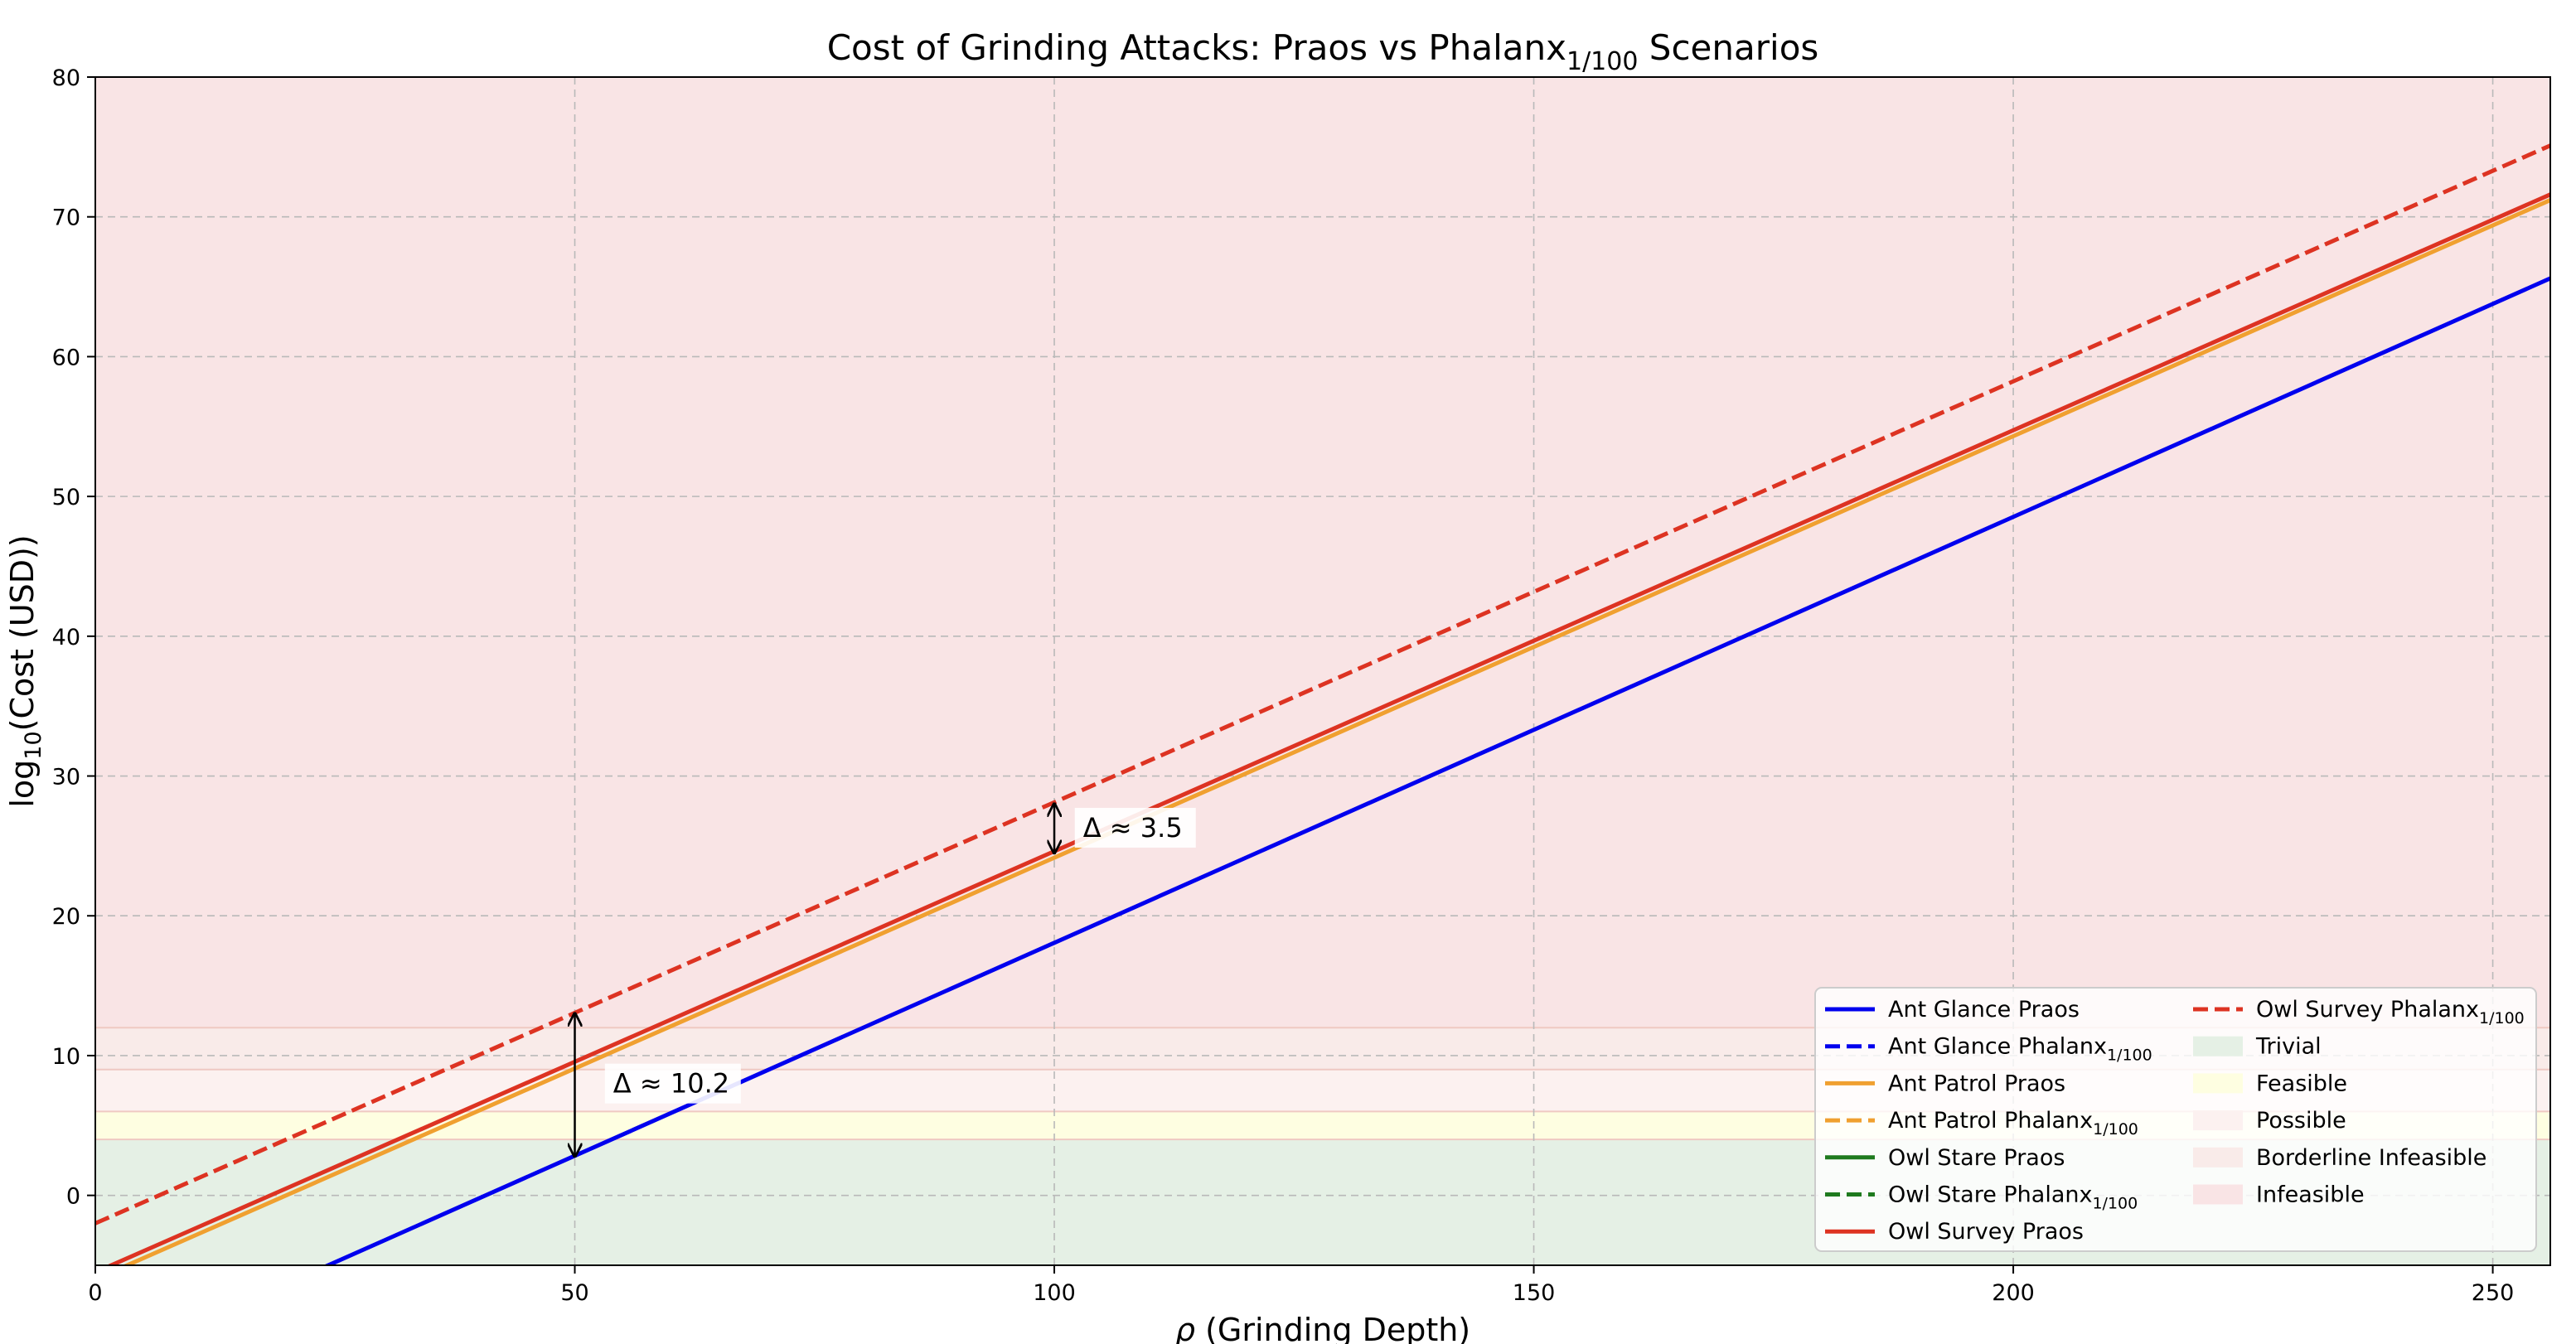  What do you see at coordinates (1990, 1121) in the screenshot?
I see `legend-label-name: Ant Patrol Phalanx` at bounding box center [1990, 1121].